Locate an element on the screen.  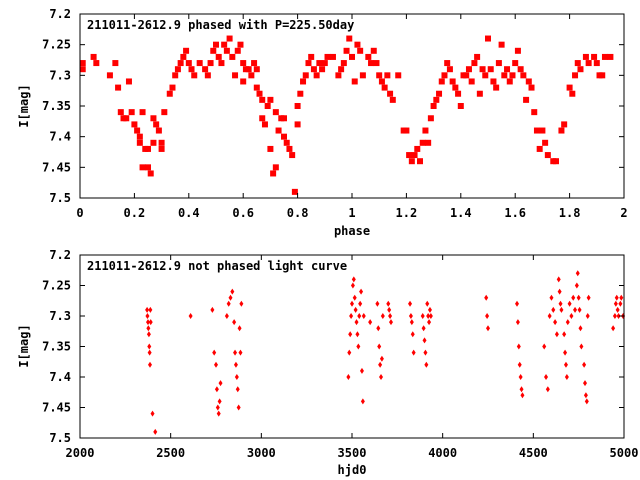
unphased-y-tick-label: 7.3 is located at coordinates (60, 316).